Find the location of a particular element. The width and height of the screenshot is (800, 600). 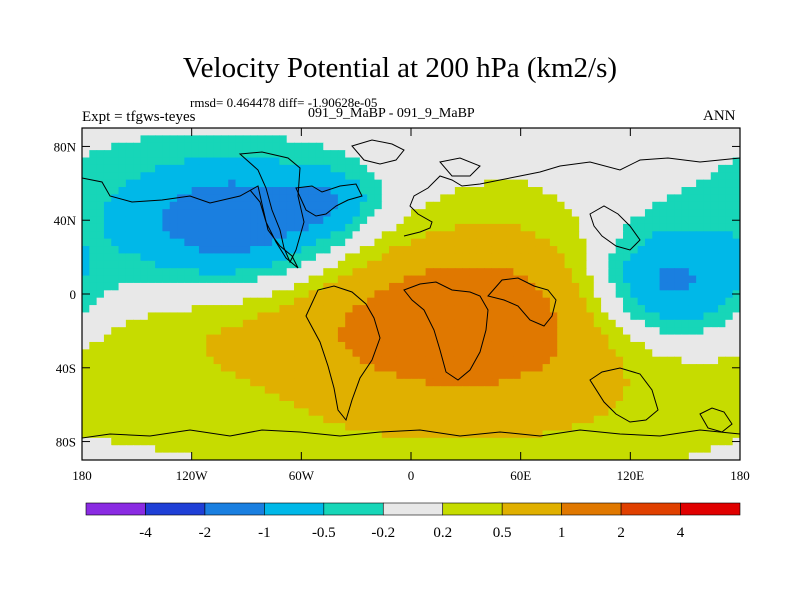

colorbar-swatch is located at coordinates (175, 509).